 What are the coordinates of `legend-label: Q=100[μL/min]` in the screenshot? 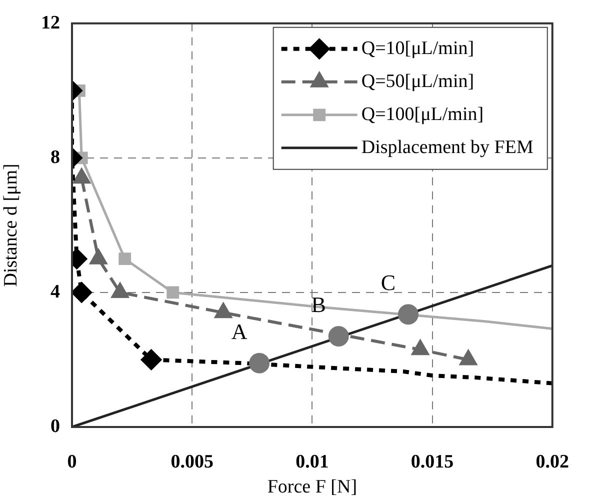 It's located at (422, 114).